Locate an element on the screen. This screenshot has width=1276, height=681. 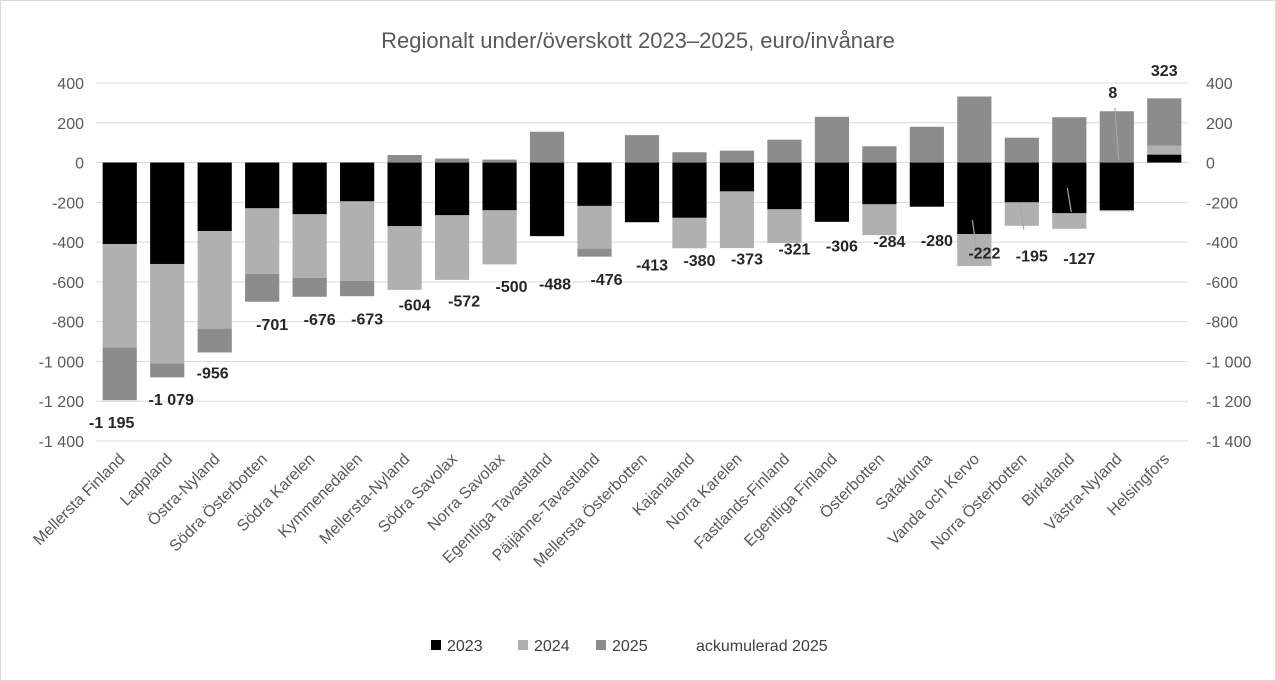
y-tick-label-right: -1 000 is located at coordinates (1228, 362).